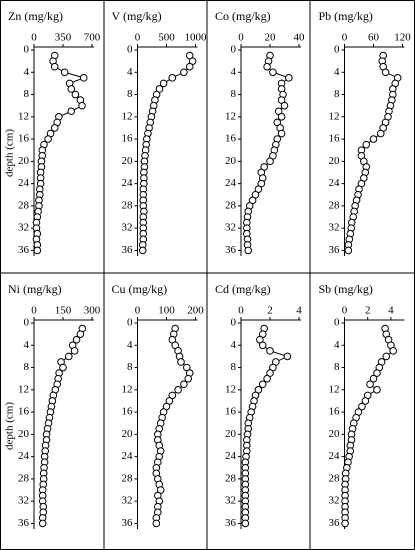  I want to click on x-tick-label: 20, so click(271, 38).